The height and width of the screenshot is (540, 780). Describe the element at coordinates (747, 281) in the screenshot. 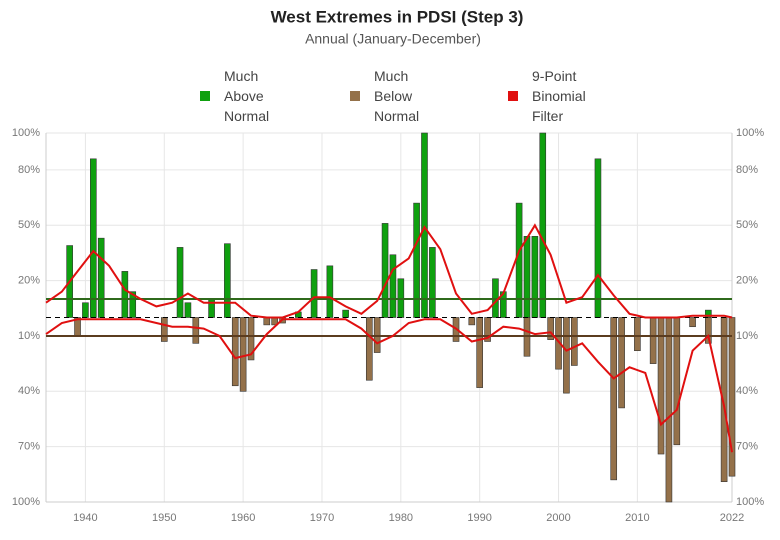

I see `y2-tick-label: 20%` at that location.